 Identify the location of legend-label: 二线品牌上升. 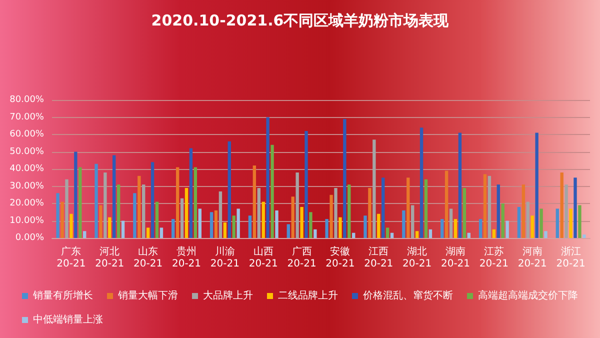
(308, 296).